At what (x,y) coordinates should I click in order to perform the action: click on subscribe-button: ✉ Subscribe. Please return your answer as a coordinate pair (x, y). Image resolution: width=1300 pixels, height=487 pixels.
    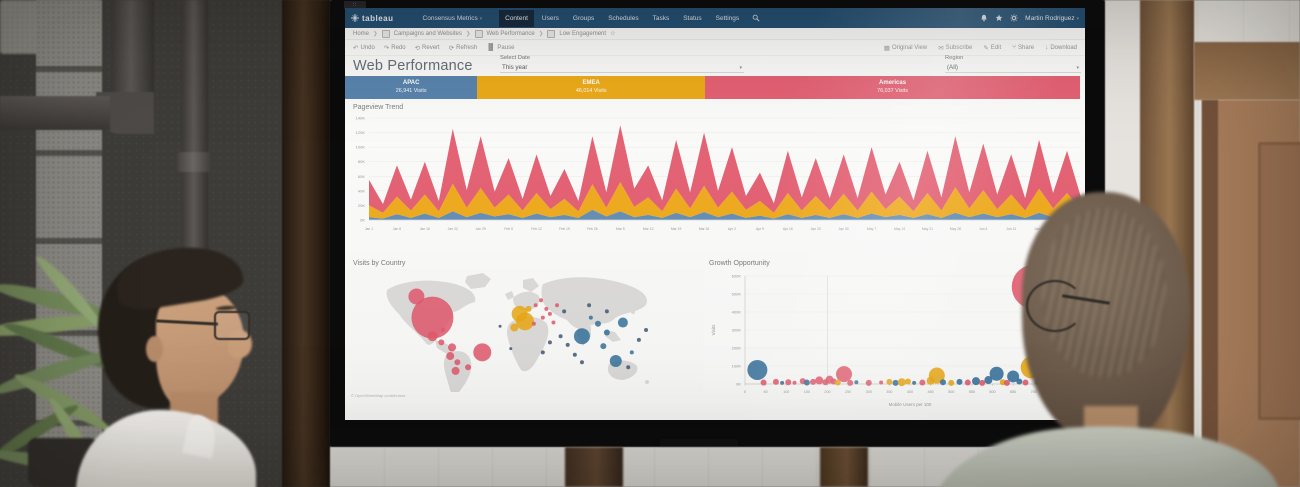
    Looking at the image, I should click on (955, 48).